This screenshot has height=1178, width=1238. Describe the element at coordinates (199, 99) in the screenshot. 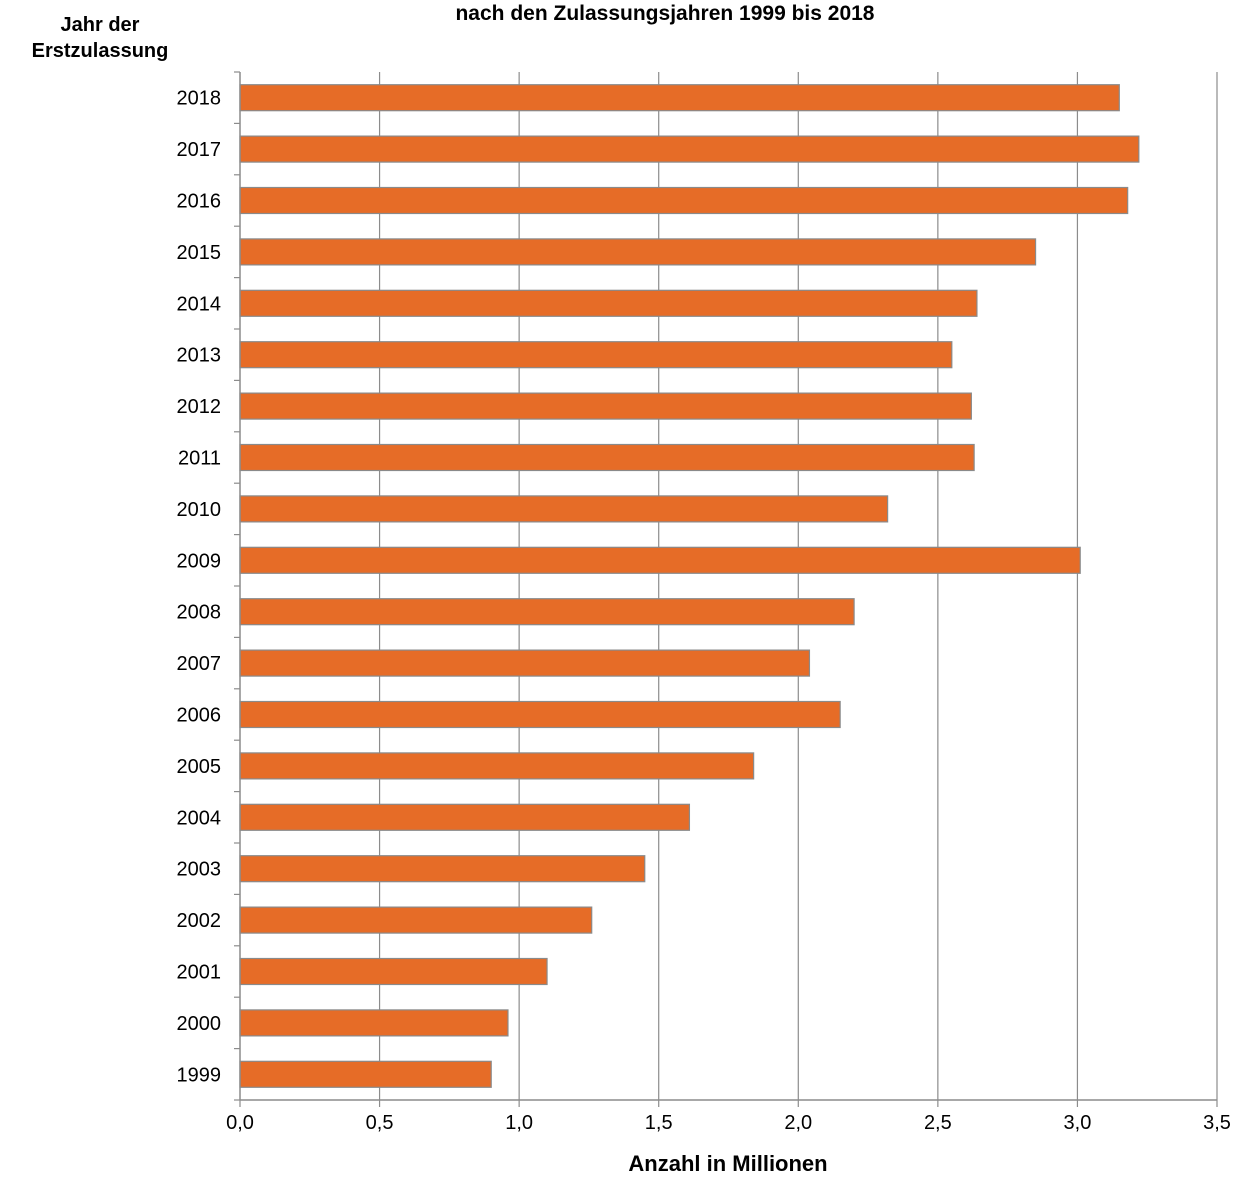

I see `y-tick-label: 2018` at that location.